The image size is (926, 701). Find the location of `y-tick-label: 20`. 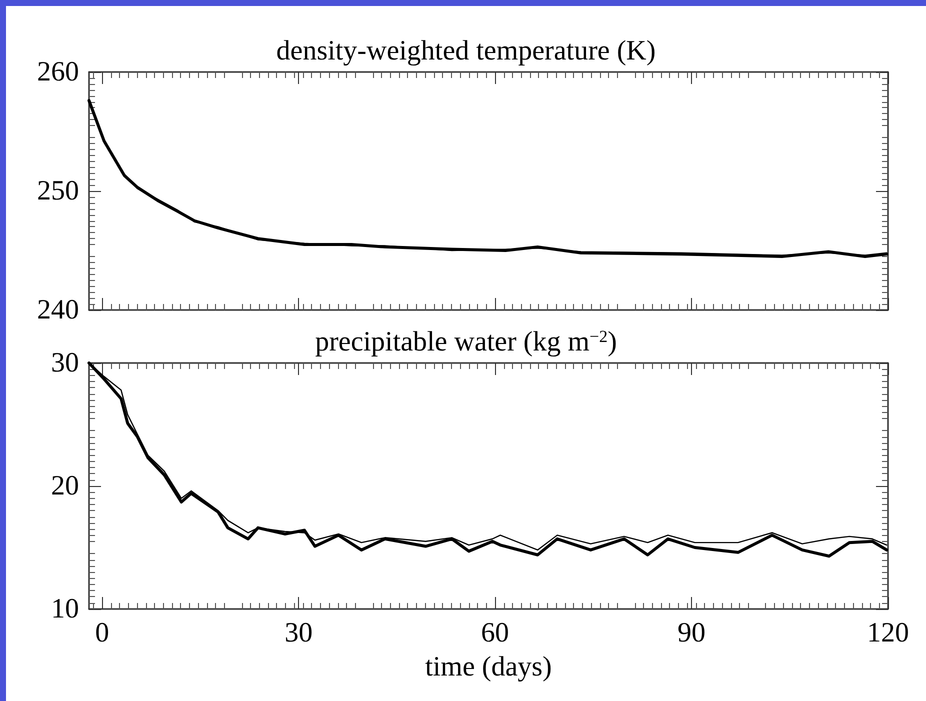

y-tick-label: 20 is located at coordinates (65, 486).